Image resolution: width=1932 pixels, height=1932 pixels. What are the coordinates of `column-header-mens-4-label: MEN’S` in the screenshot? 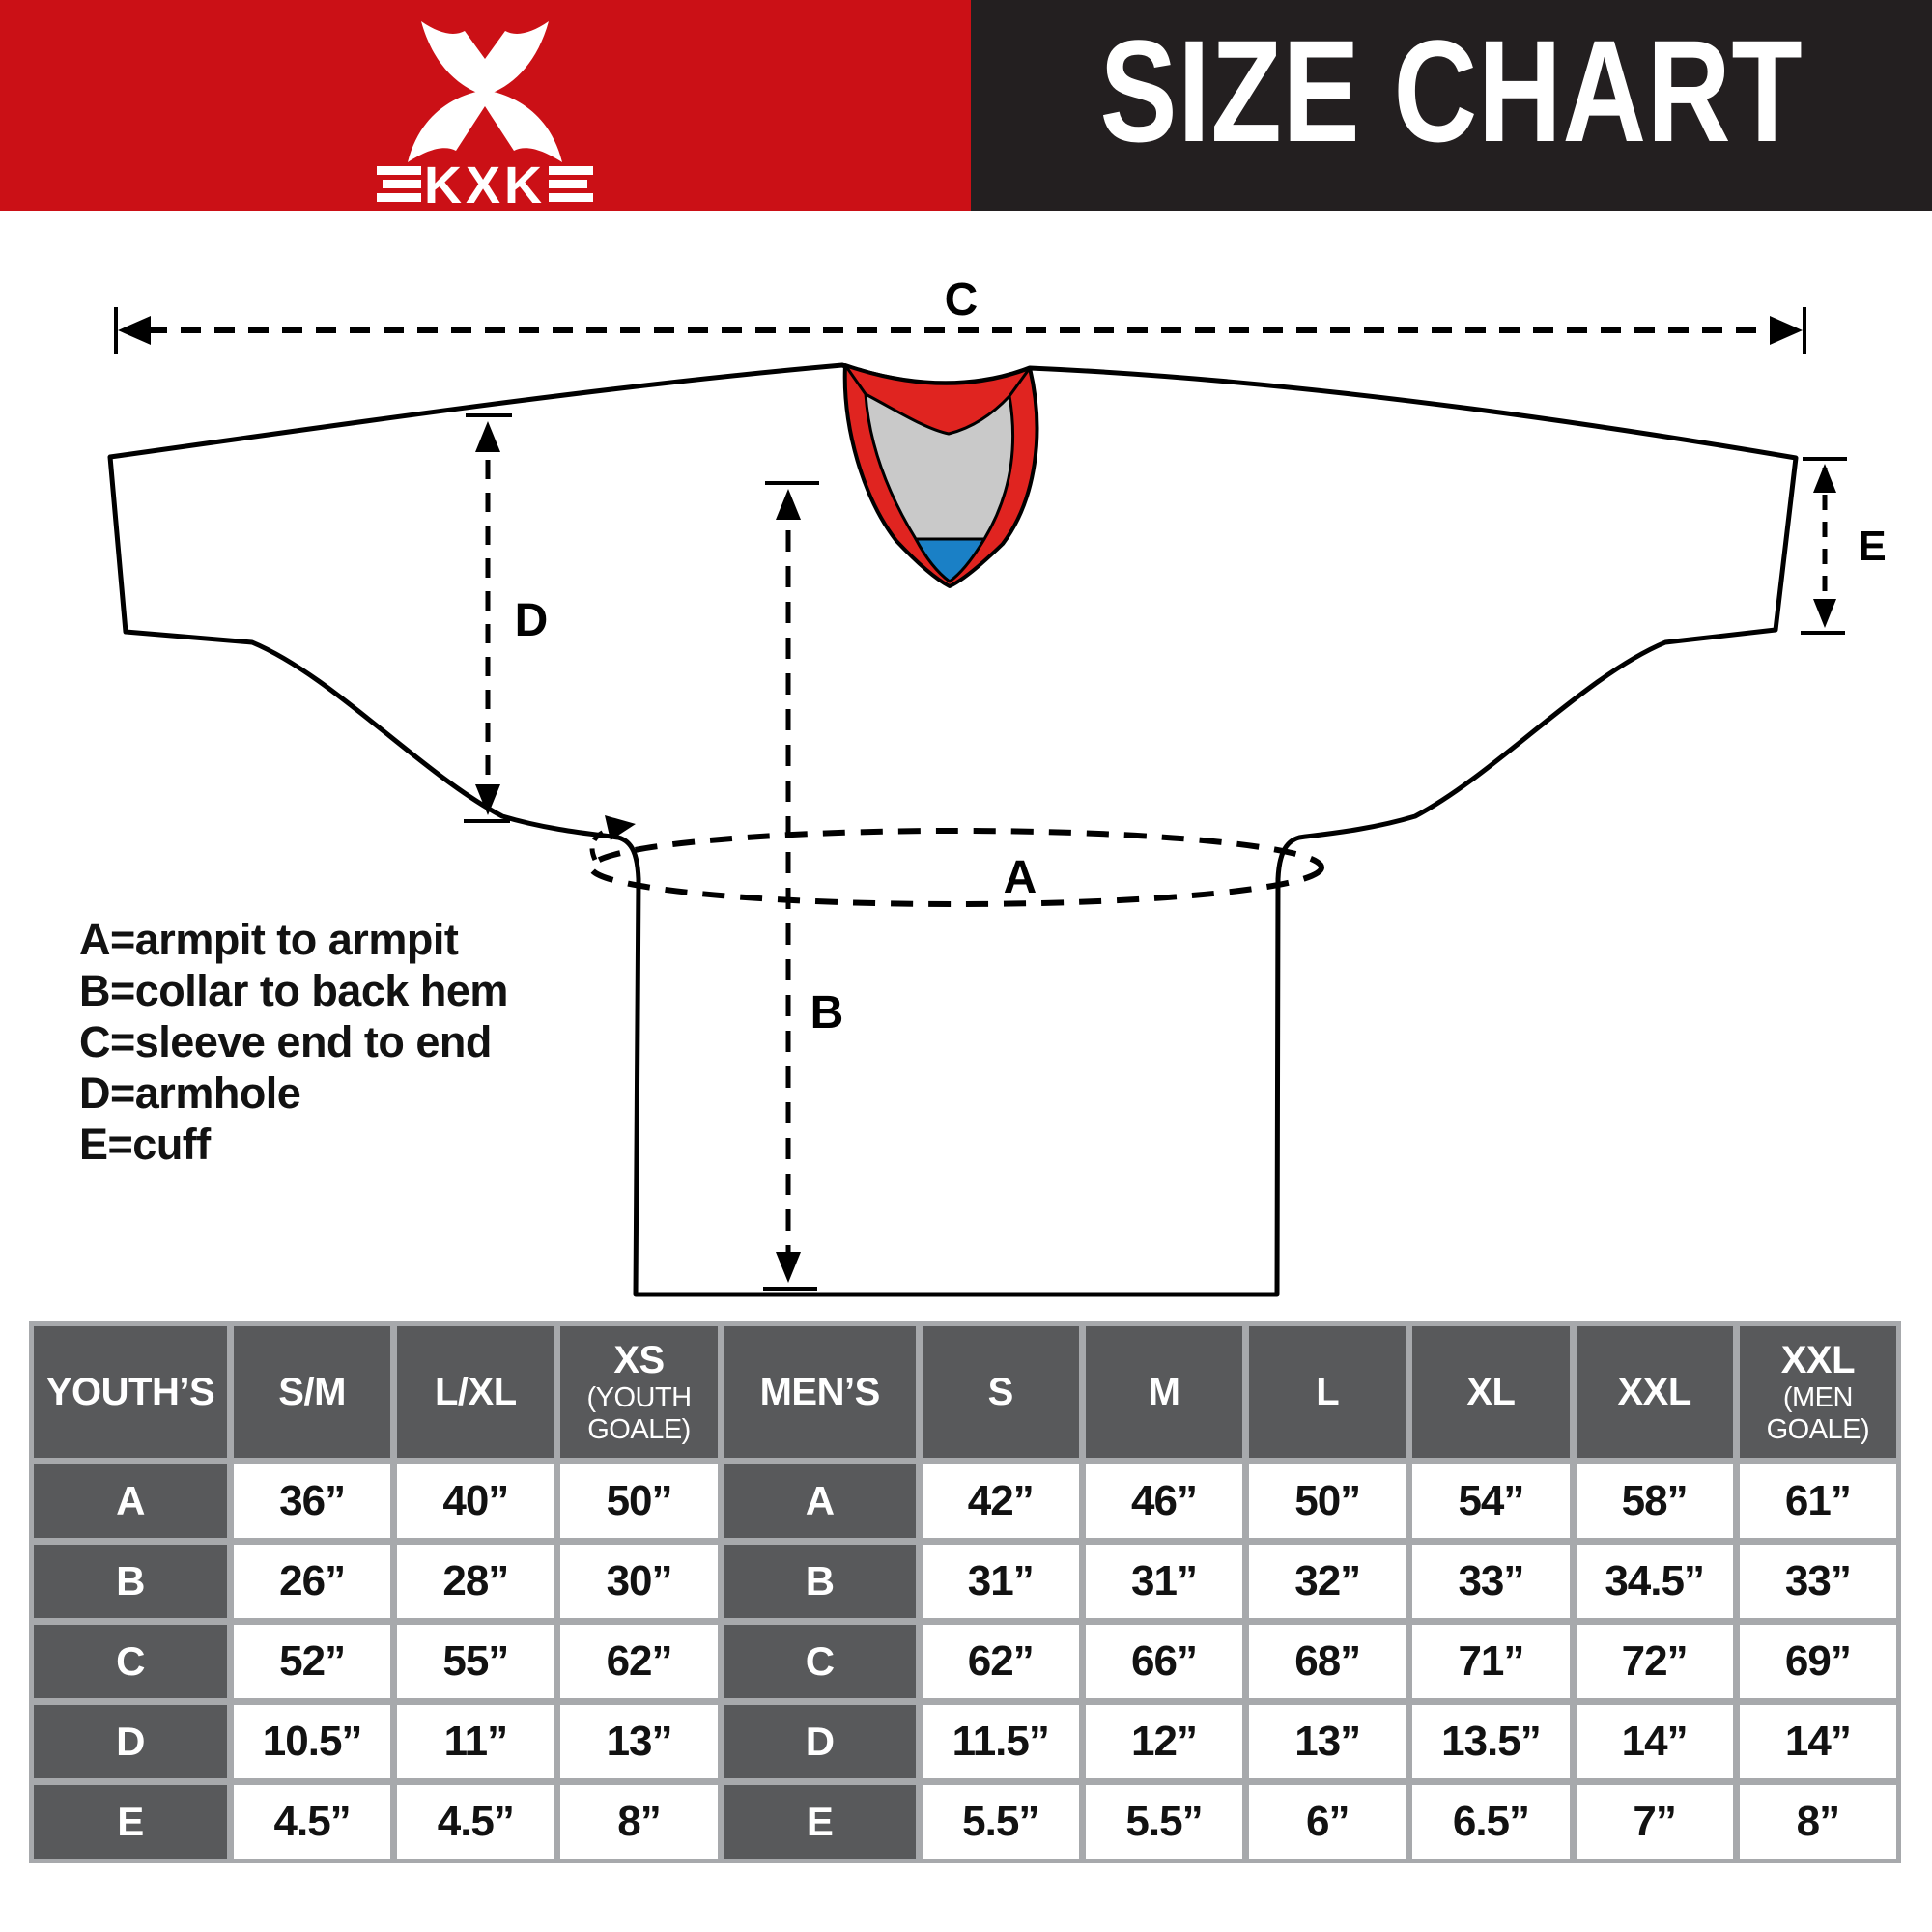 It's located at (820, 1391).